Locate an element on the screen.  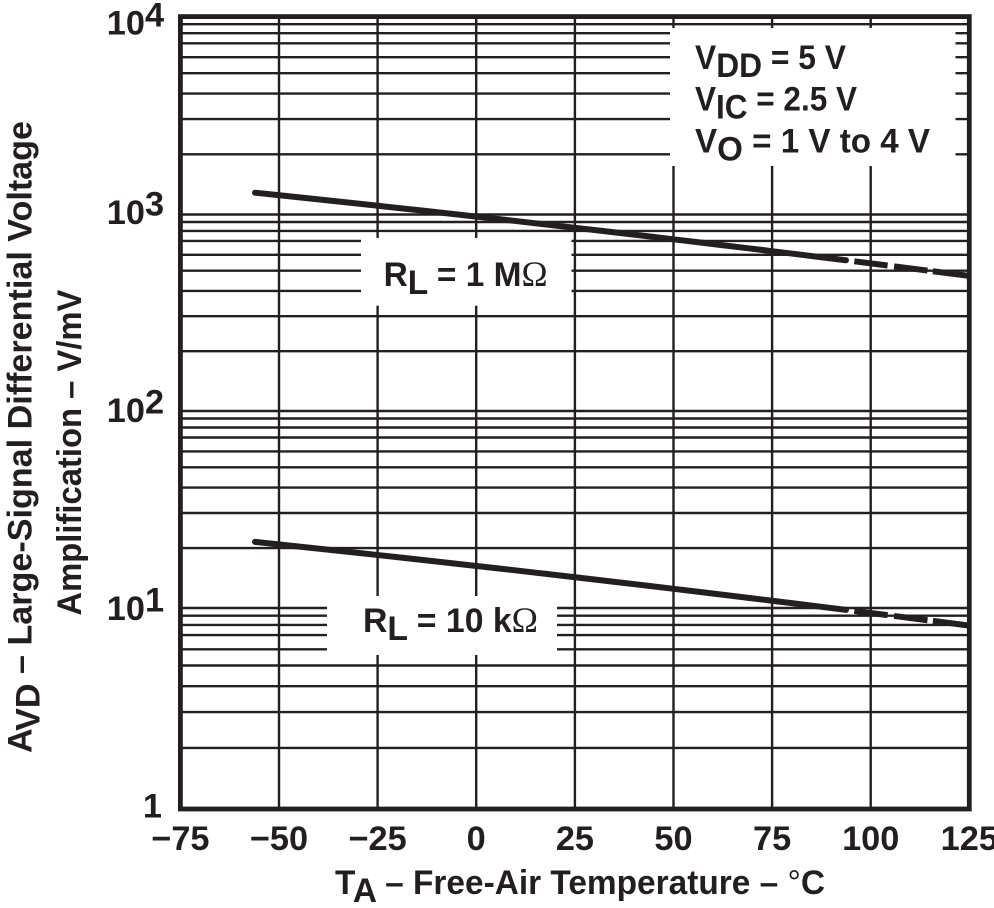
svg-text: 125 is located at coordinates (967, 839).